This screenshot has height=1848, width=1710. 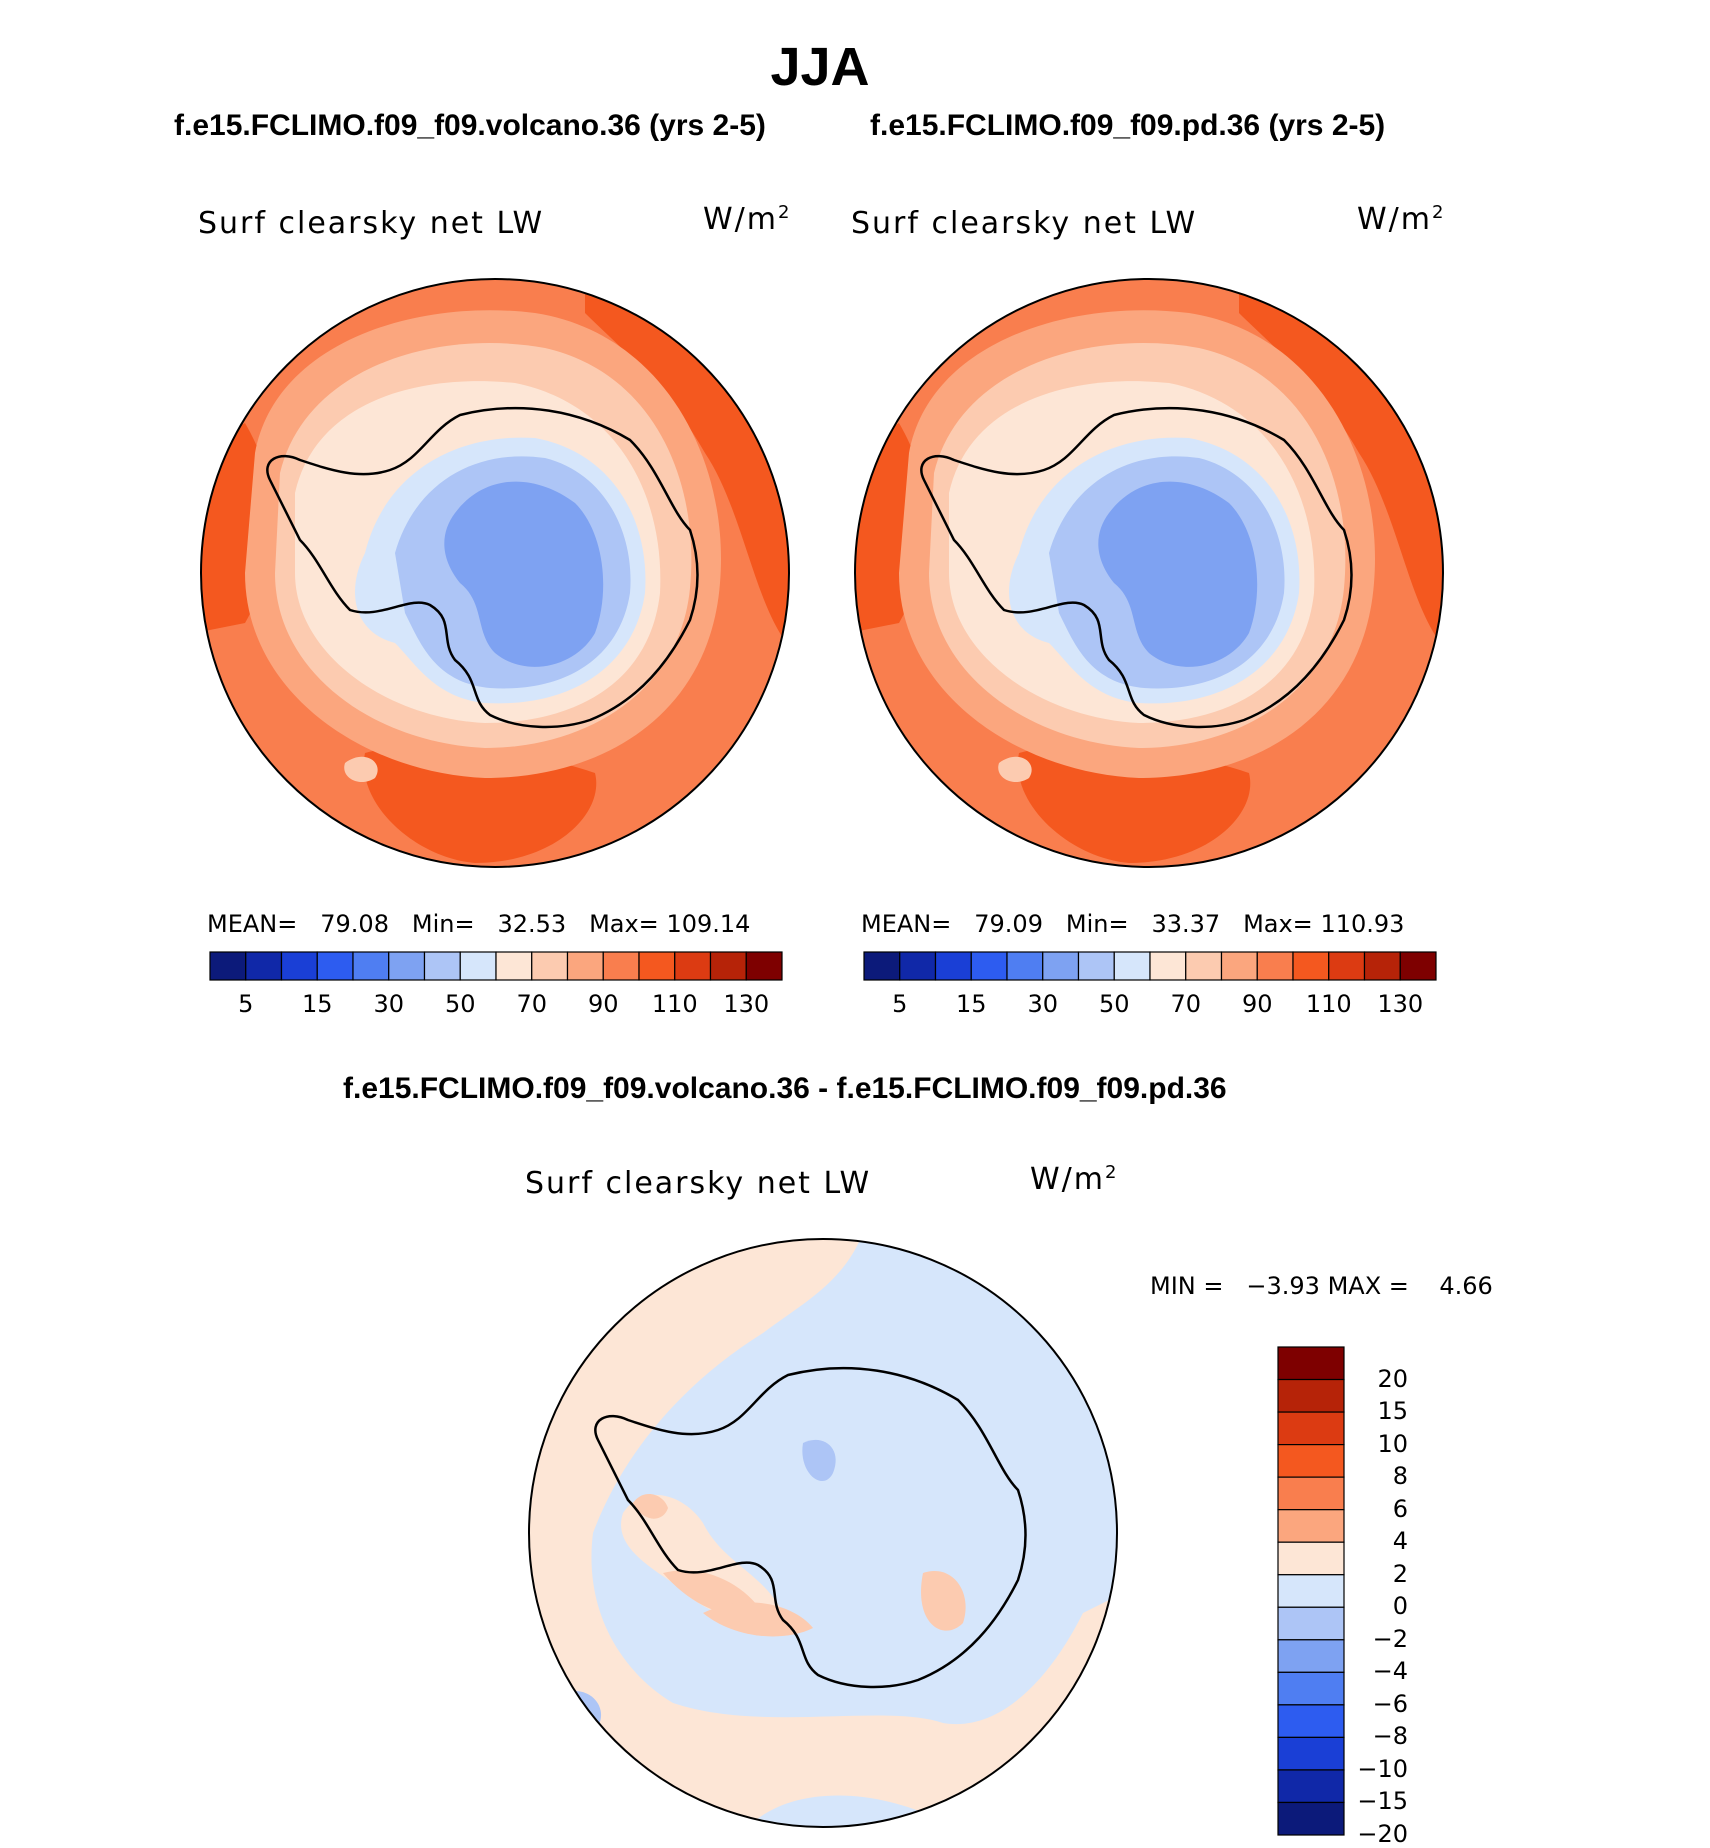 I want to click on diff-colorbar-tick-label: −20, so click(x=1382, y=1834).